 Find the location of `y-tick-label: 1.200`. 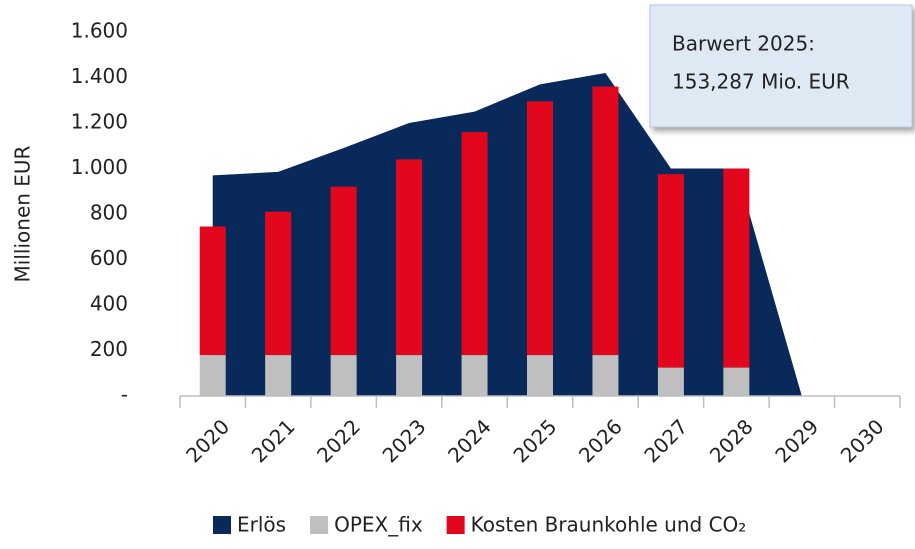

y-tick-label: 1.200 is located at coordinates (99, 122).